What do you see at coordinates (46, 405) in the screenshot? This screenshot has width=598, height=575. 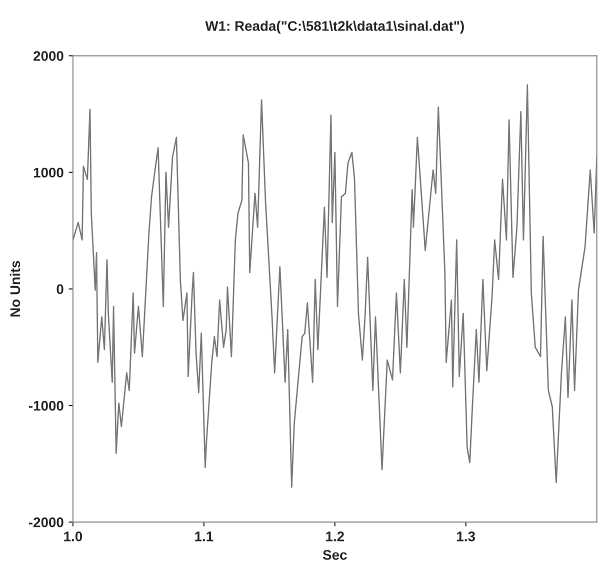 I see `y-tick-label: -1000` at bounding box center [46, 405].